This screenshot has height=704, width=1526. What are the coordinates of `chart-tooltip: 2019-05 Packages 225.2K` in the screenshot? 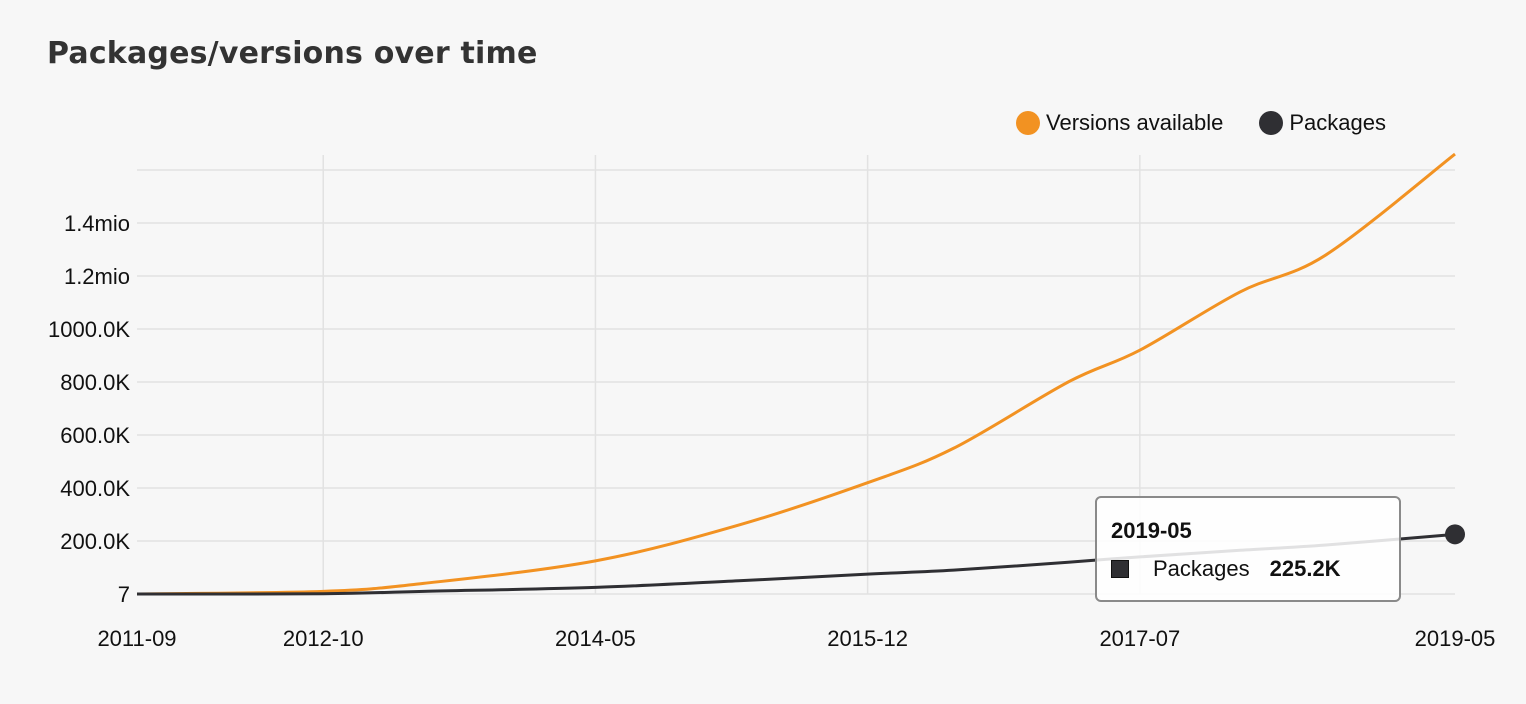 It's located at (1248, 549).